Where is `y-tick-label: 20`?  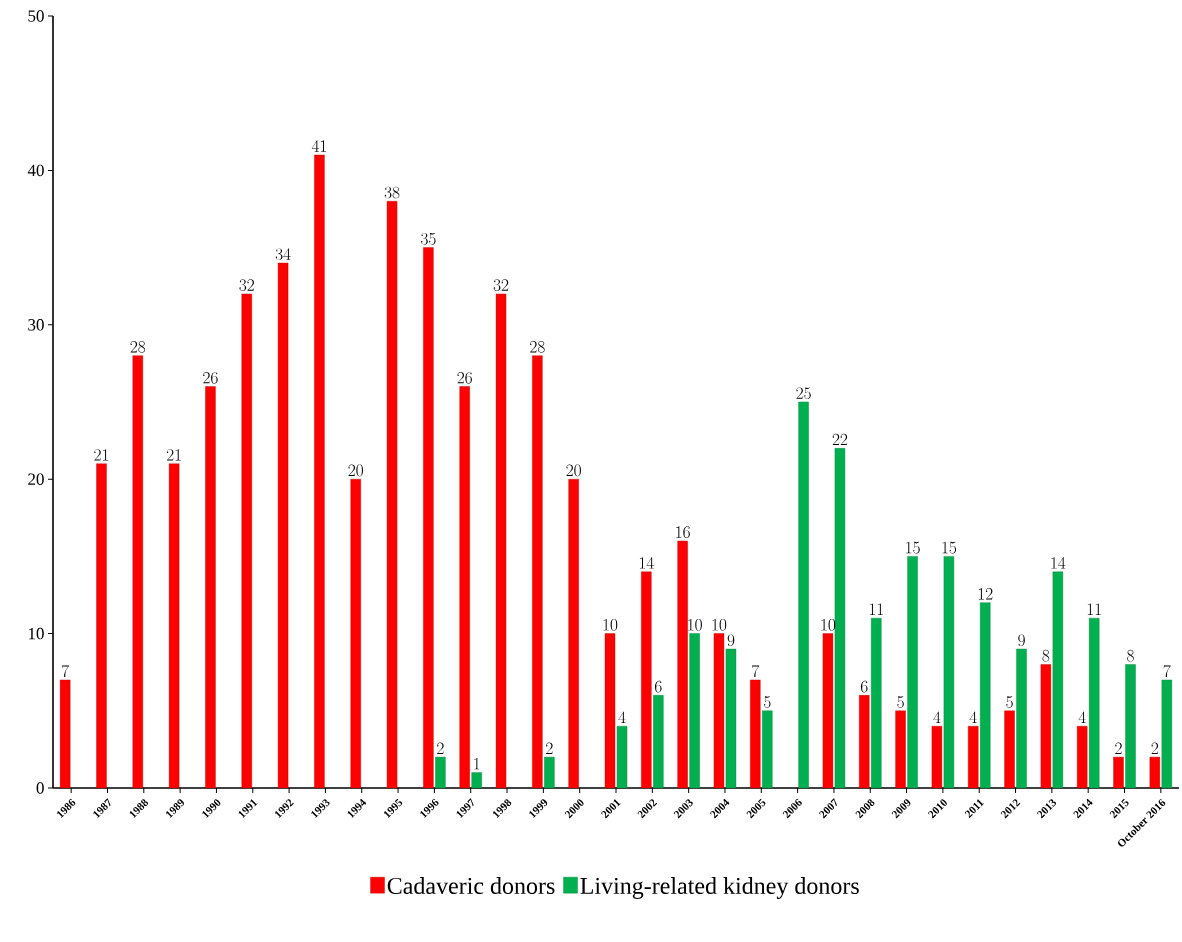
y-tick-label: 20 is located at coordinates (36, 479).